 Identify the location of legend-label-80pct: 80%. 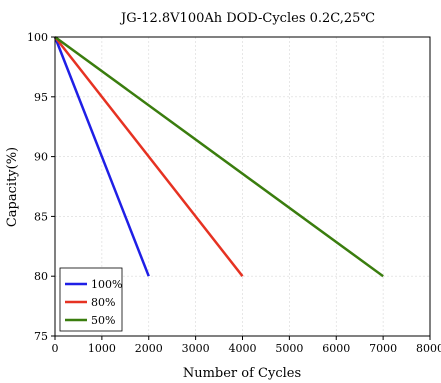
(103, 302).